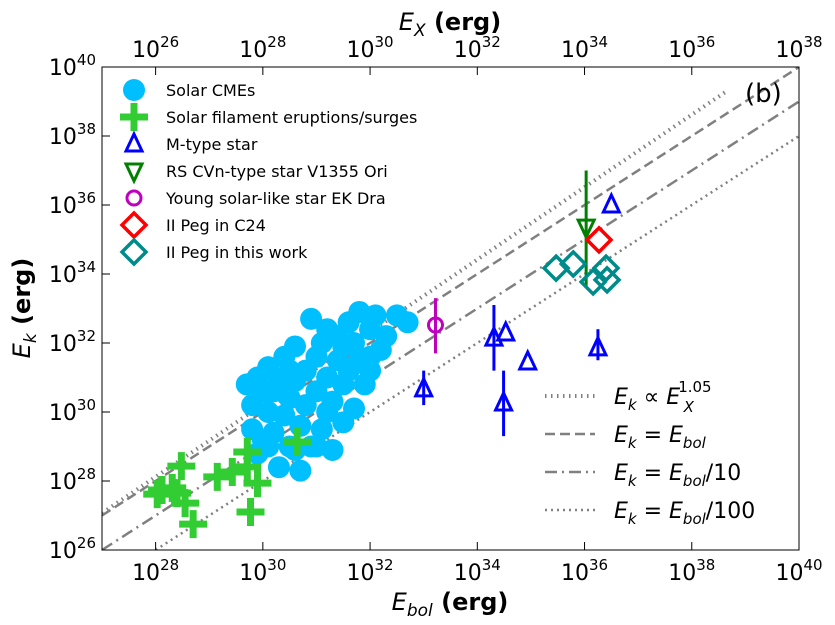 The height and width of the screenshot is (625, 835). Describe the element at coordinates (72, 273) in the screenshot. I see `y-tick-label: 1034` at that location.